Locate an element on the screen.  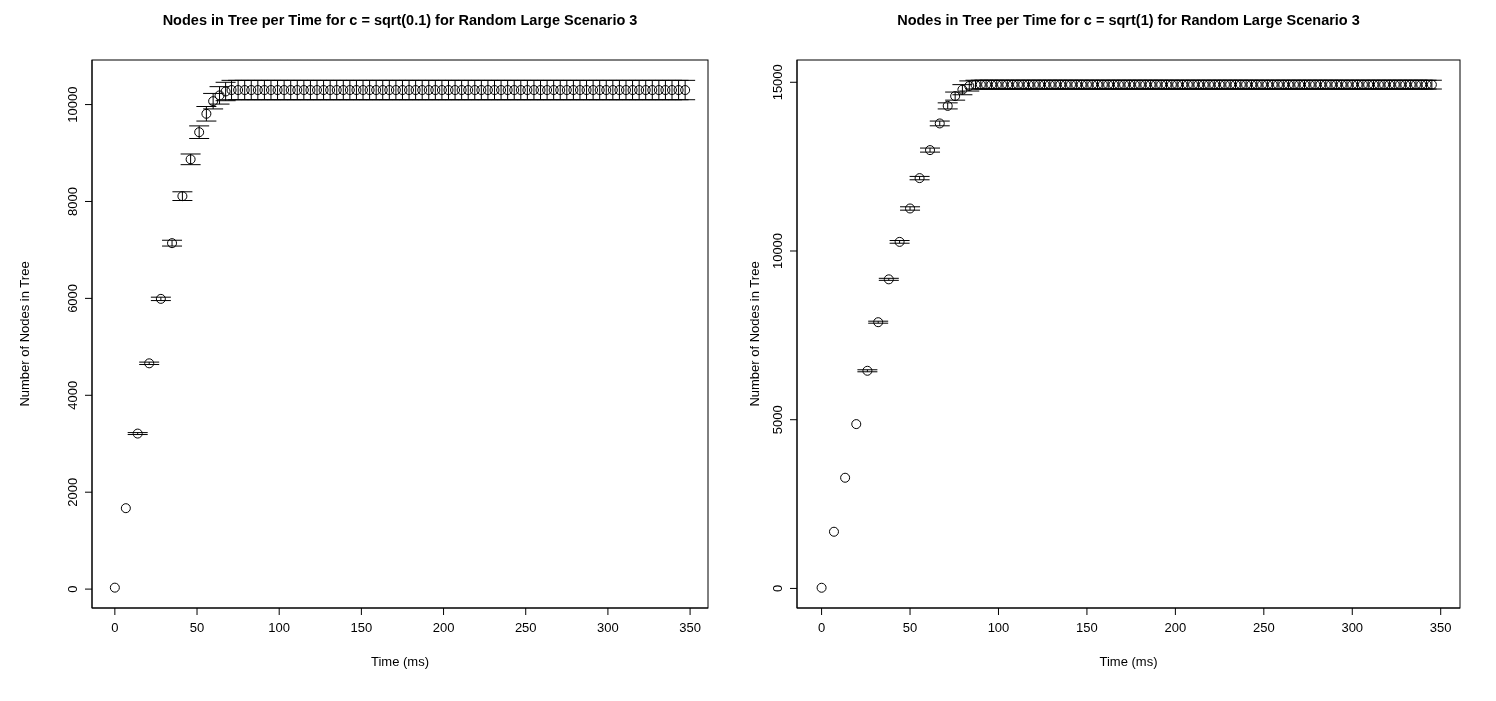
y-tick-label: 15000 is located at coordinates (777, 82).